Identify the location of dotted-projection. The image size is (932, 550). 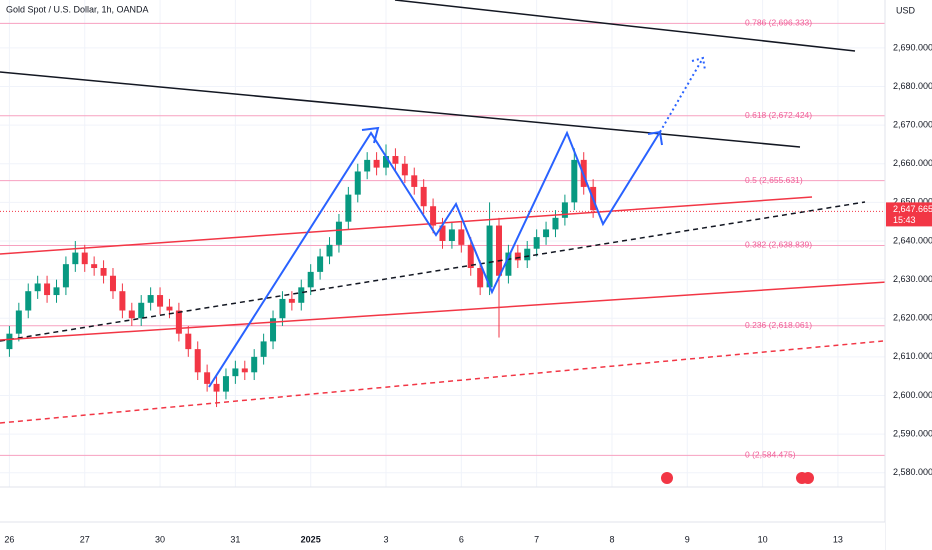
(681, 95).